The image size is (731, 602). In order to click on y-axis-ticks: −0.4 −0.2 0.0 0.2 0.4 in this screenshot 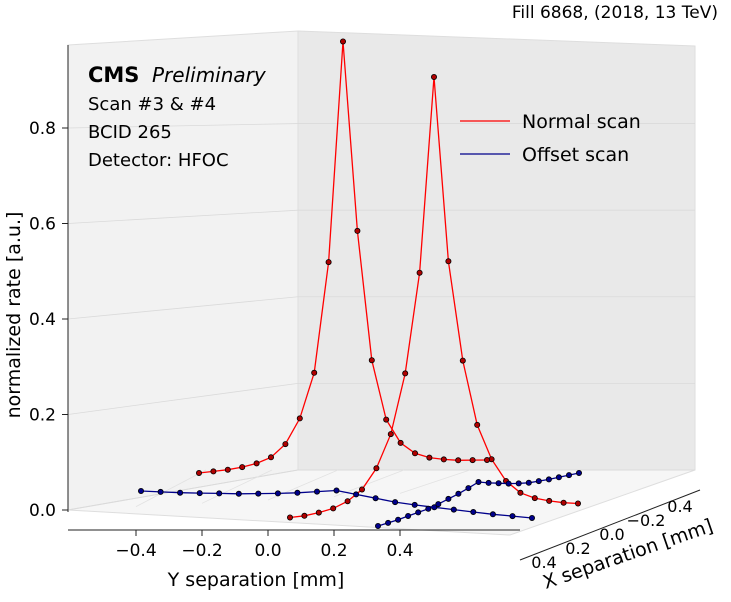, I will do `click(264, 545)`.